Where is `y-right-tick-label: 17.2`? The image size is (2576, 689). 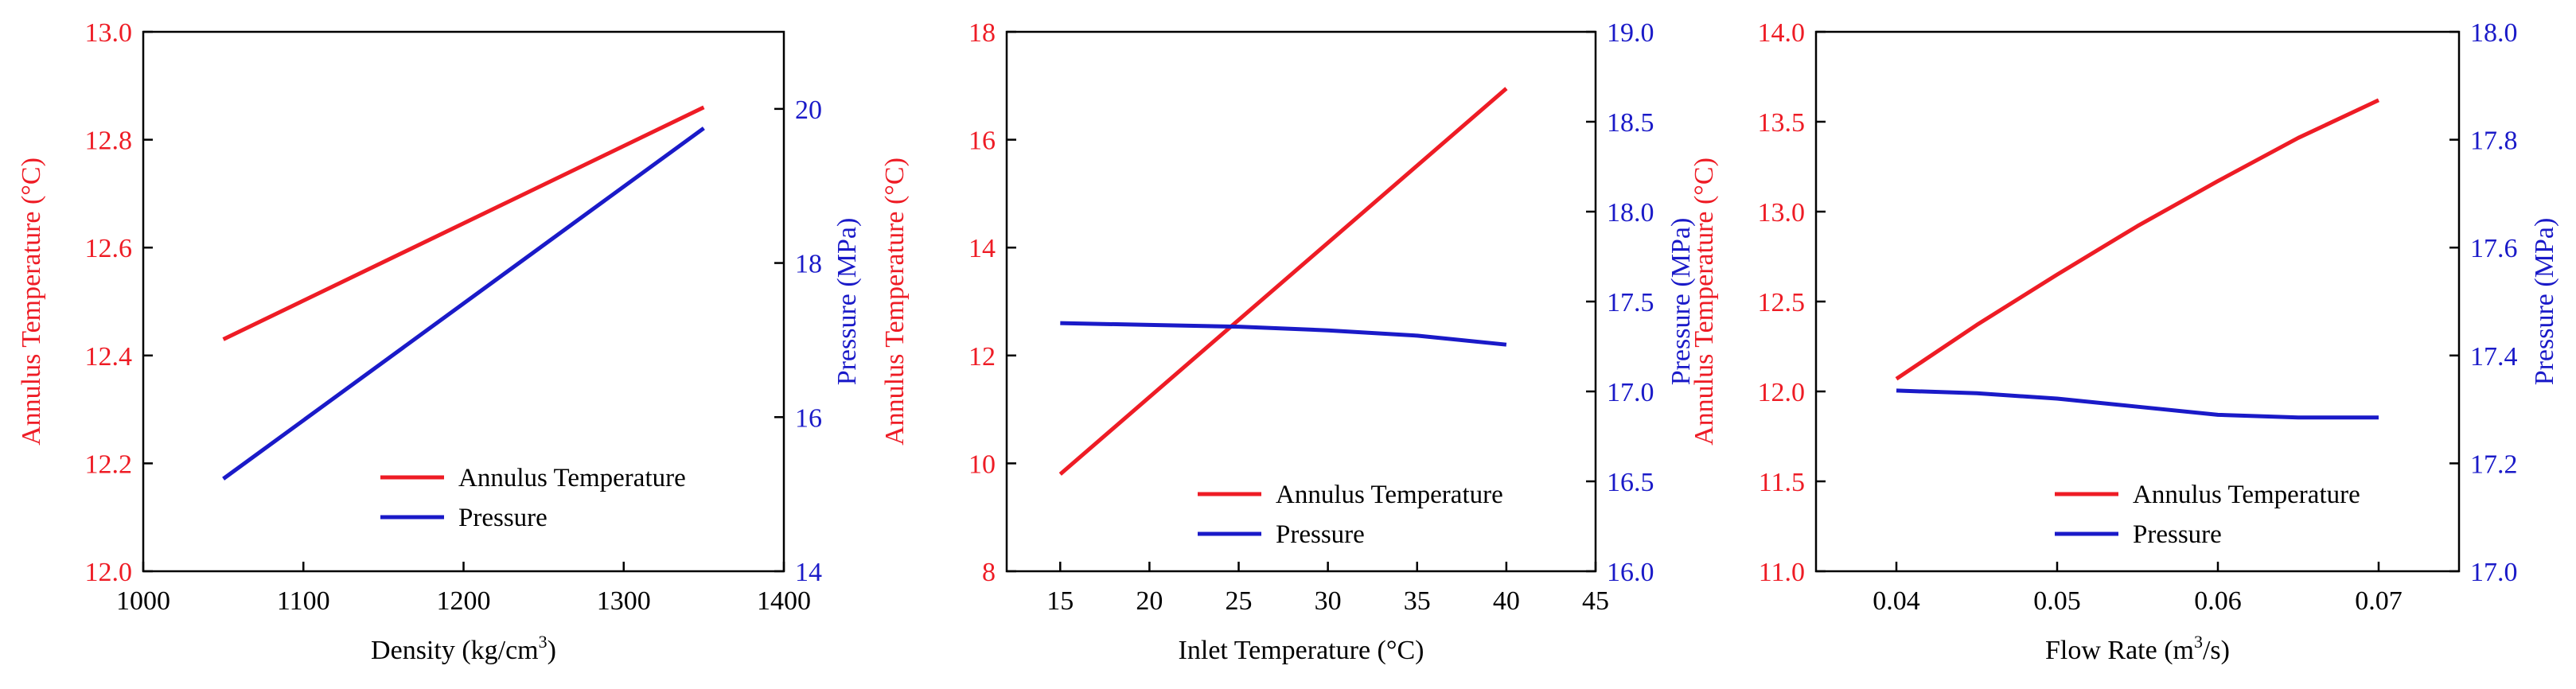
y-right-tick-label: 17.2 is located at coordinates (2494, 464).